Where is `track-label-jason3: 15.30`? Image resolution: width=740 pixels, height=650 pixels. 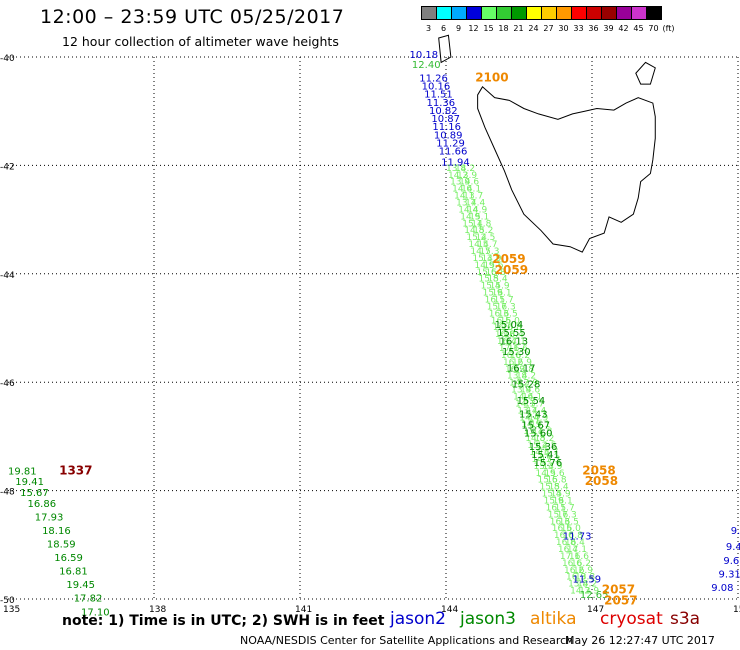 track-label-jason3: 15.30 is located at coordinates (516, 352).